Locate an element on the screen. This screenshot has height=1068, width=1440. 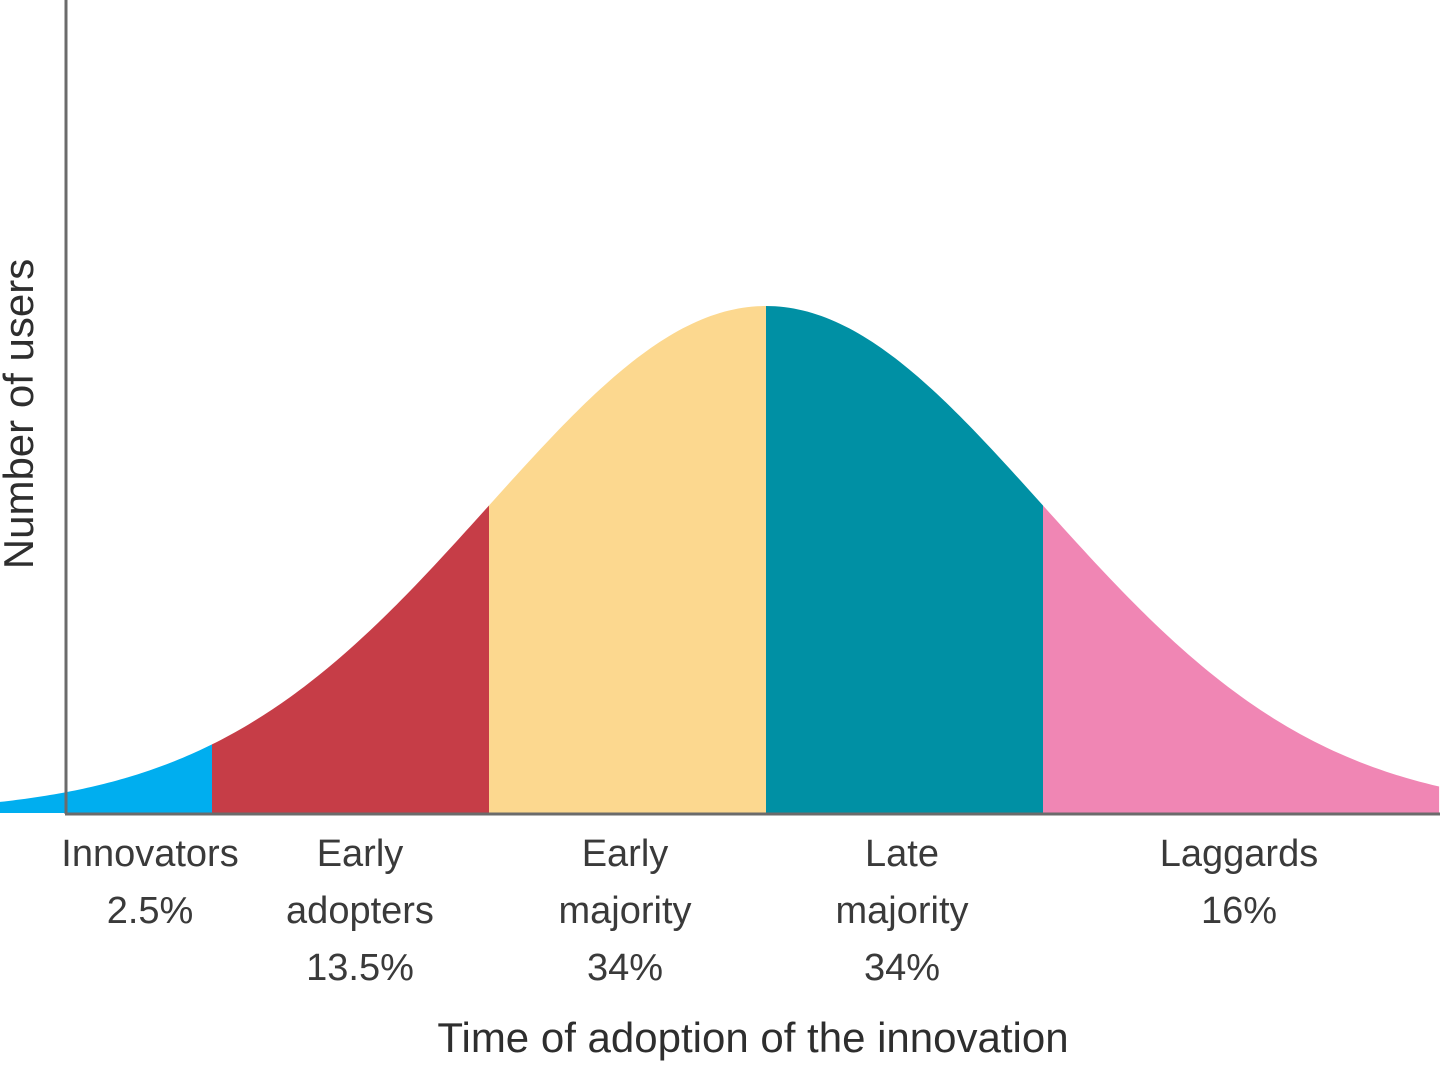
curve-segment-innovators is located at coordinates (106, 778).